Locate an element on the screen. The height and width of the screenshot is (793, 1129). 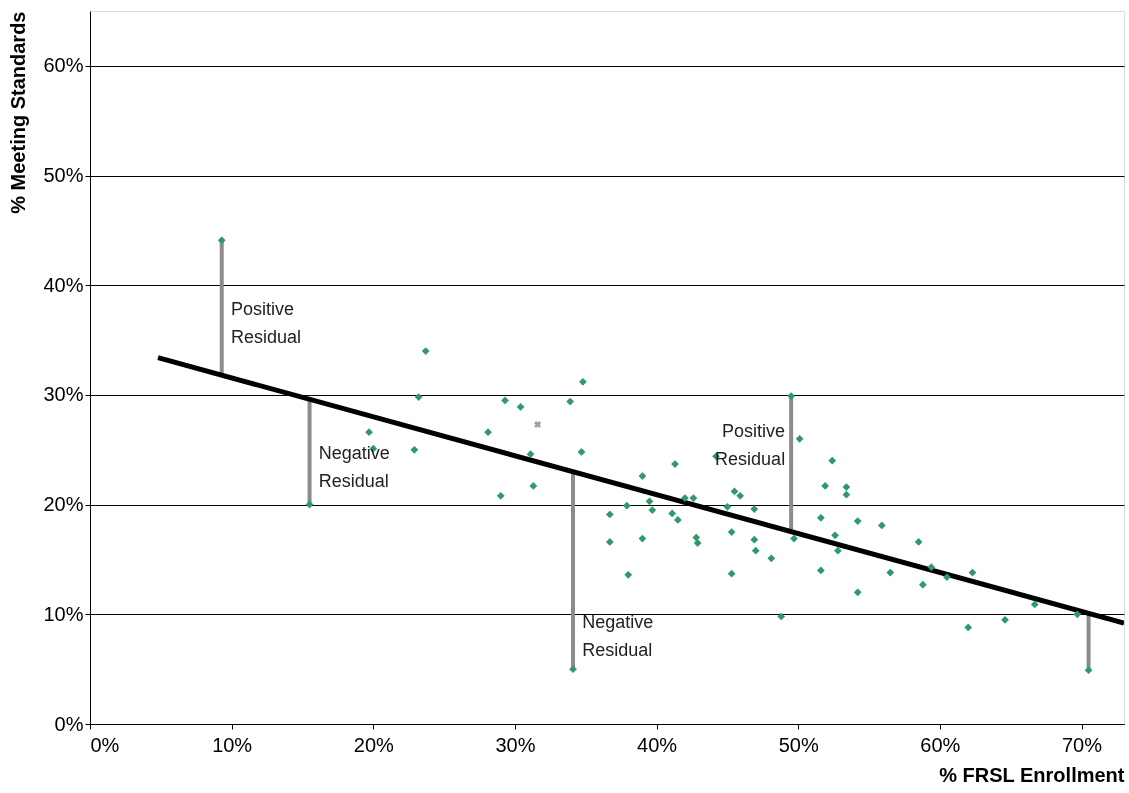
x-tick-label: 30% is located at coordinates (515, 744).